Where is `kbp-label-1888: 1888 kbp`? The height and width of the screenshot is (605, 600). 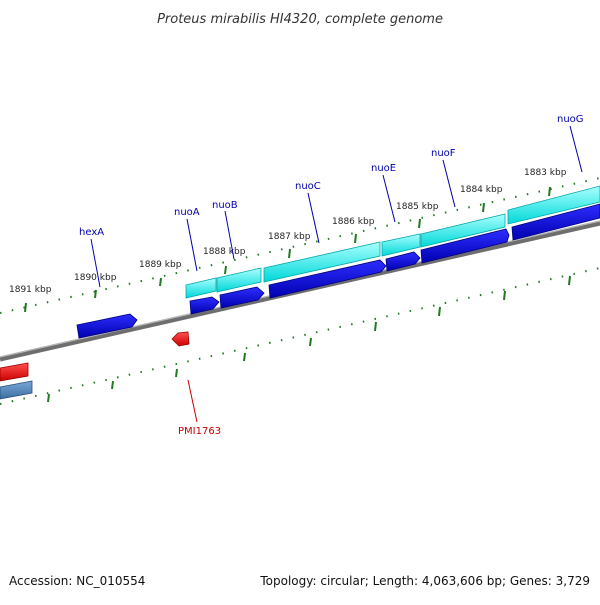 kbp-label-1888: 1888 kbp is located at coordinates (224, 252).